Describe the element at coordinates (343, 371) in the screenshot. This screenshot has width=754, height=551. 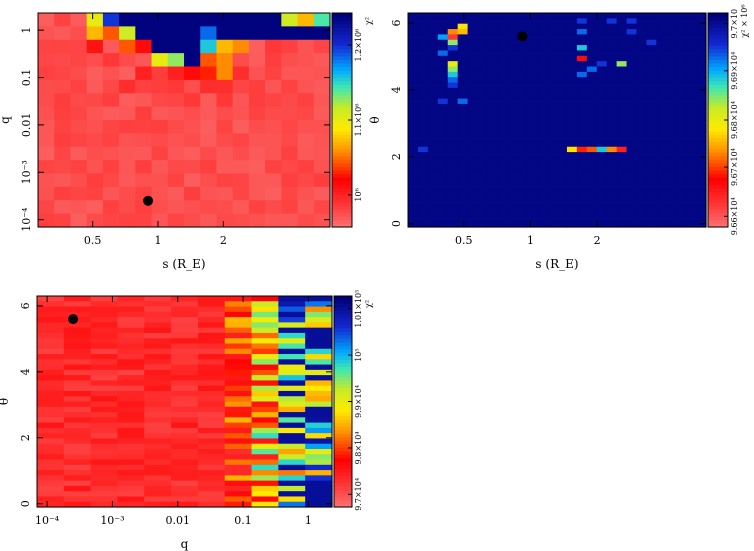
I see `p3-colorbar-swatch` at that location.